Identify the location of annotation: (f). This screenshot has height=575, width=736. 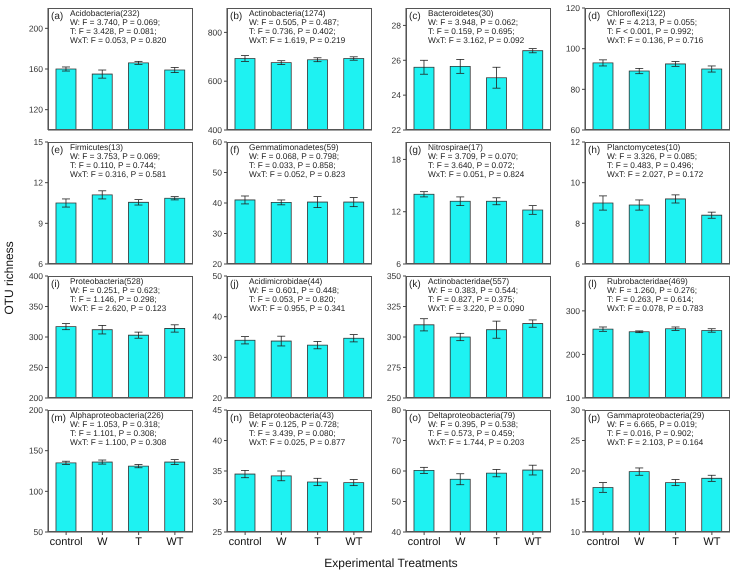
(235, 150).